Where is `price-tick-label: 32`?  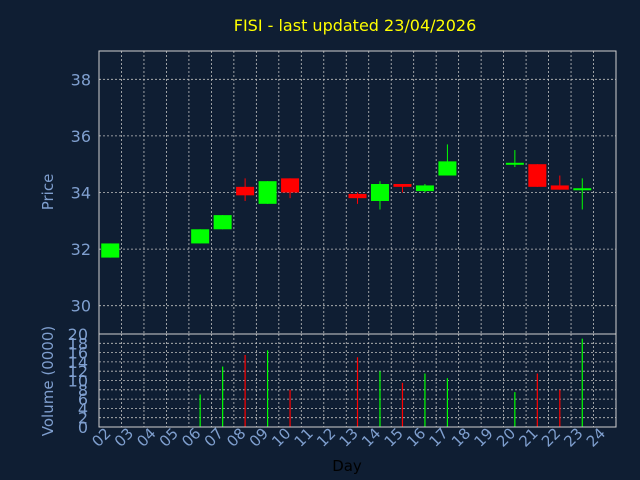 price-tick-label: 32 is located at coordinates (81, 249).